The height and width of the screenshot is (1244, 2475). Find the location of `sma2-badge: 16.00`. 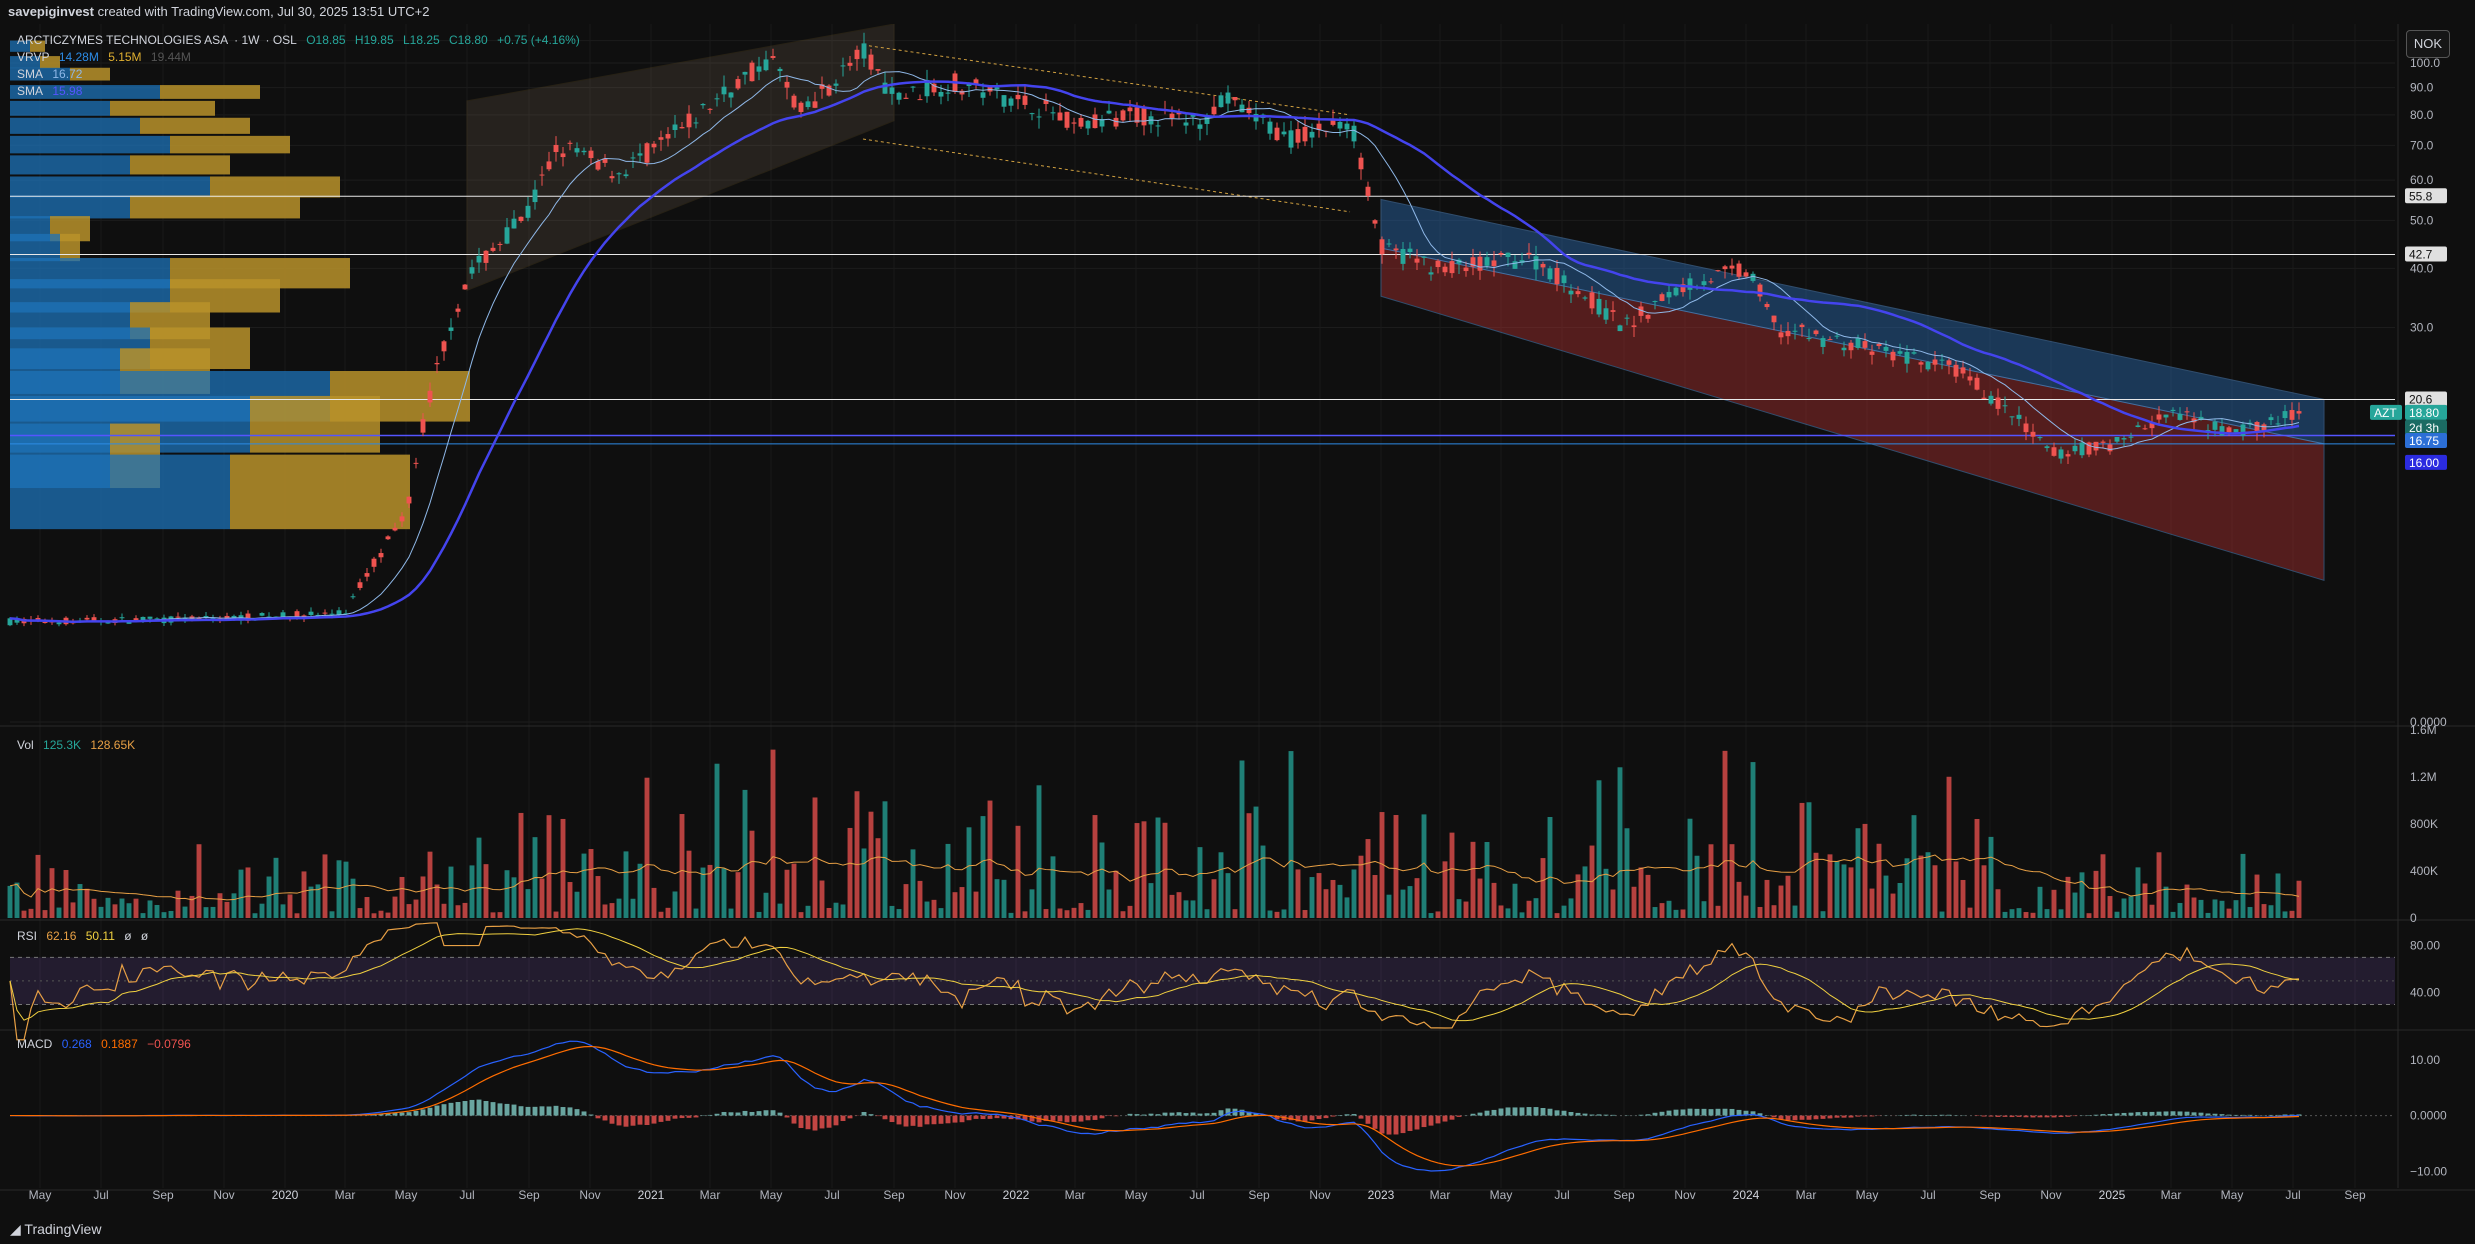

sma2-badge: 16.00 is located at coordinates (2424, 463).